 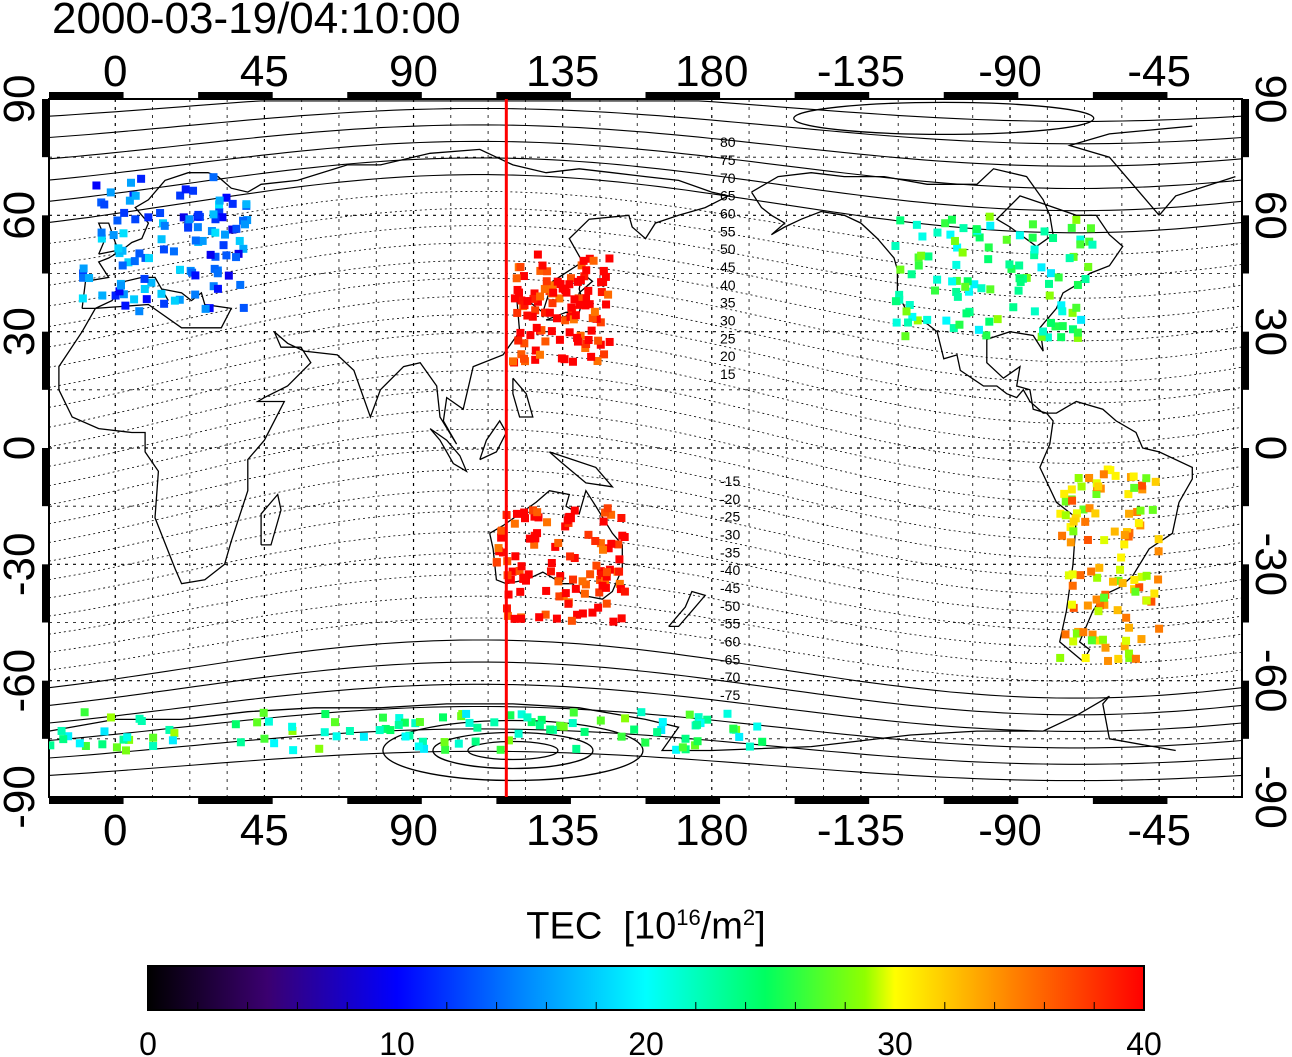 What do you see at coordinates (562, 71) in the screenshot?
I see `top-lon-tick-label: 135` at bounding box center [562, 71].